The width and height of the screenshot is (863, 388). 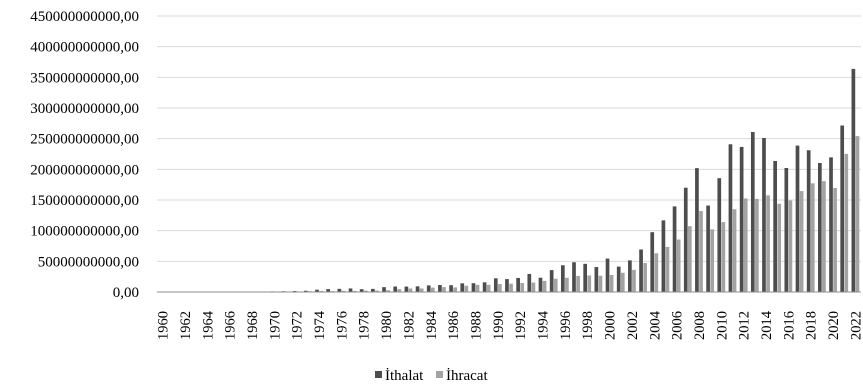 What do you see at coordinates (84, 201) in the screenshot?
I see `y-tick-label: 150000000000,00` at bounding box center [84, 201].